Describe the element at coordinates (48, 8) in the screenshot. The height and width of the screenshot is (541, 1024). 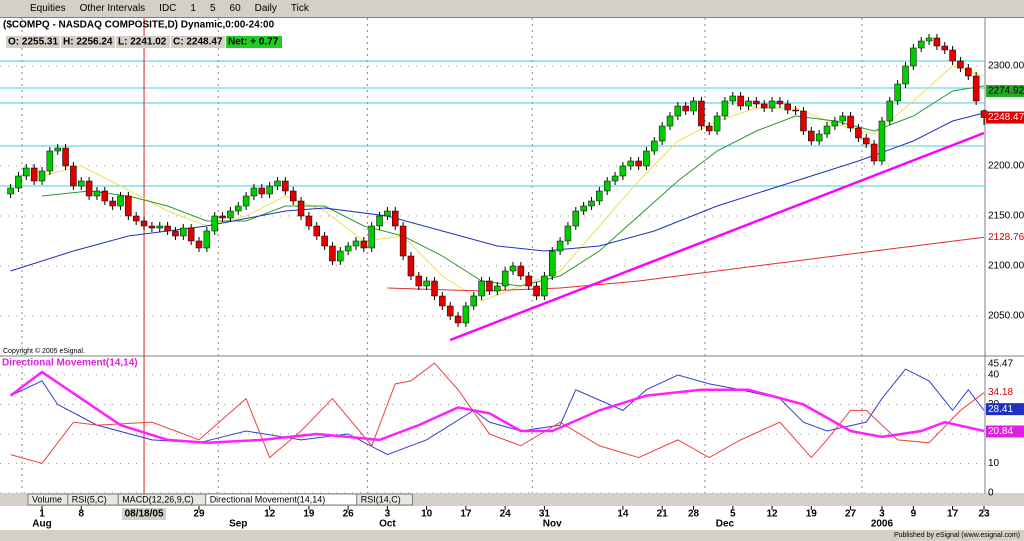
I see `toolbar-item: Equities` at that location.